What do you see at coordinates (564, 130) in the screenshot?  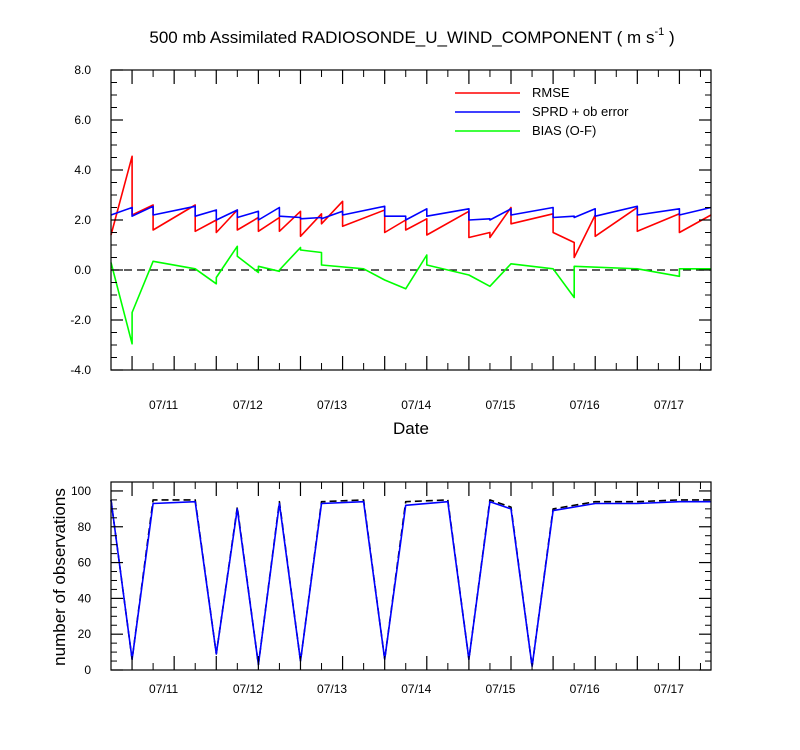 I see `legend-bias-label: BIAS (O-F)` at bounding box center [564, 130].